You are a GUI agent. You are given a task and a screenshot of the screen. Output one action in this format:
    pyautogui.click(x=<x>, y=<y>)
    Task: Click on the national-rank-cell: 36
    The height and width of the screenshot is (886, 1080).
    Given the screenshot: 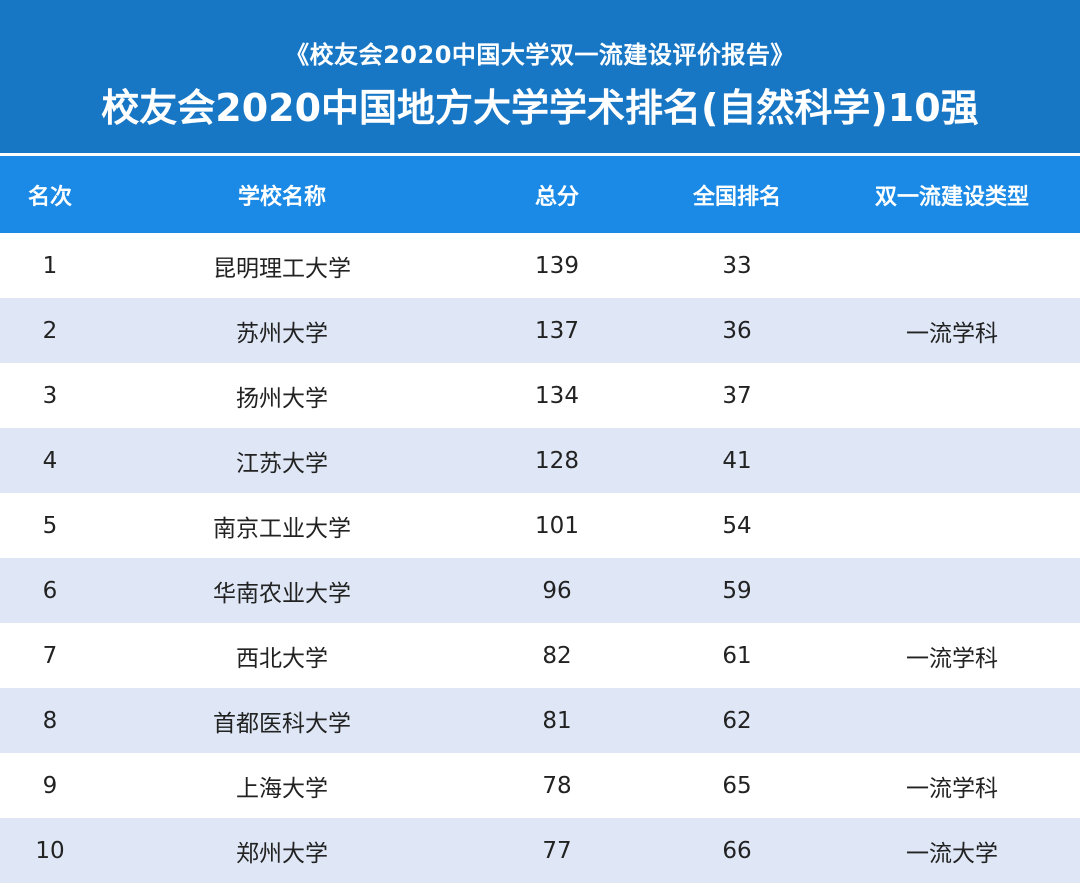 What is the action you would take?
    pyautogui.click(x=737, y=330)
    